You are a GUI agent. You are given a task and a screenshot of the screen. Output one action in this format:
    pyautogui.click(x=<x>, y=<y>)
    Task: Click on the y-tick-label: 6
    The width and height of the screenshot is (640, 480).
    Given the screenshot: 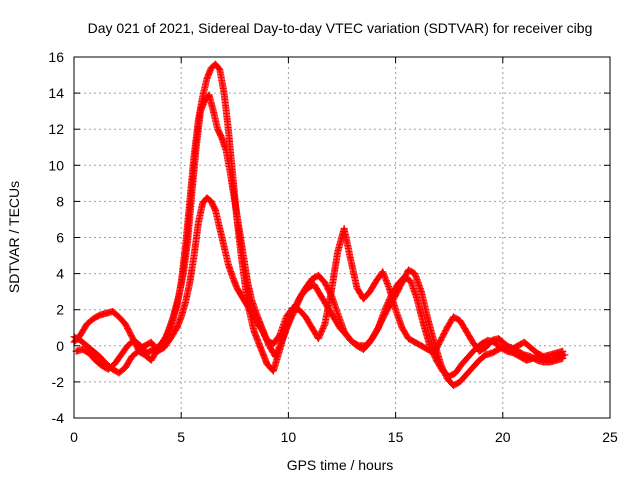 What is the action you would take?
    pyautogui.click(x=60, y=238)
    